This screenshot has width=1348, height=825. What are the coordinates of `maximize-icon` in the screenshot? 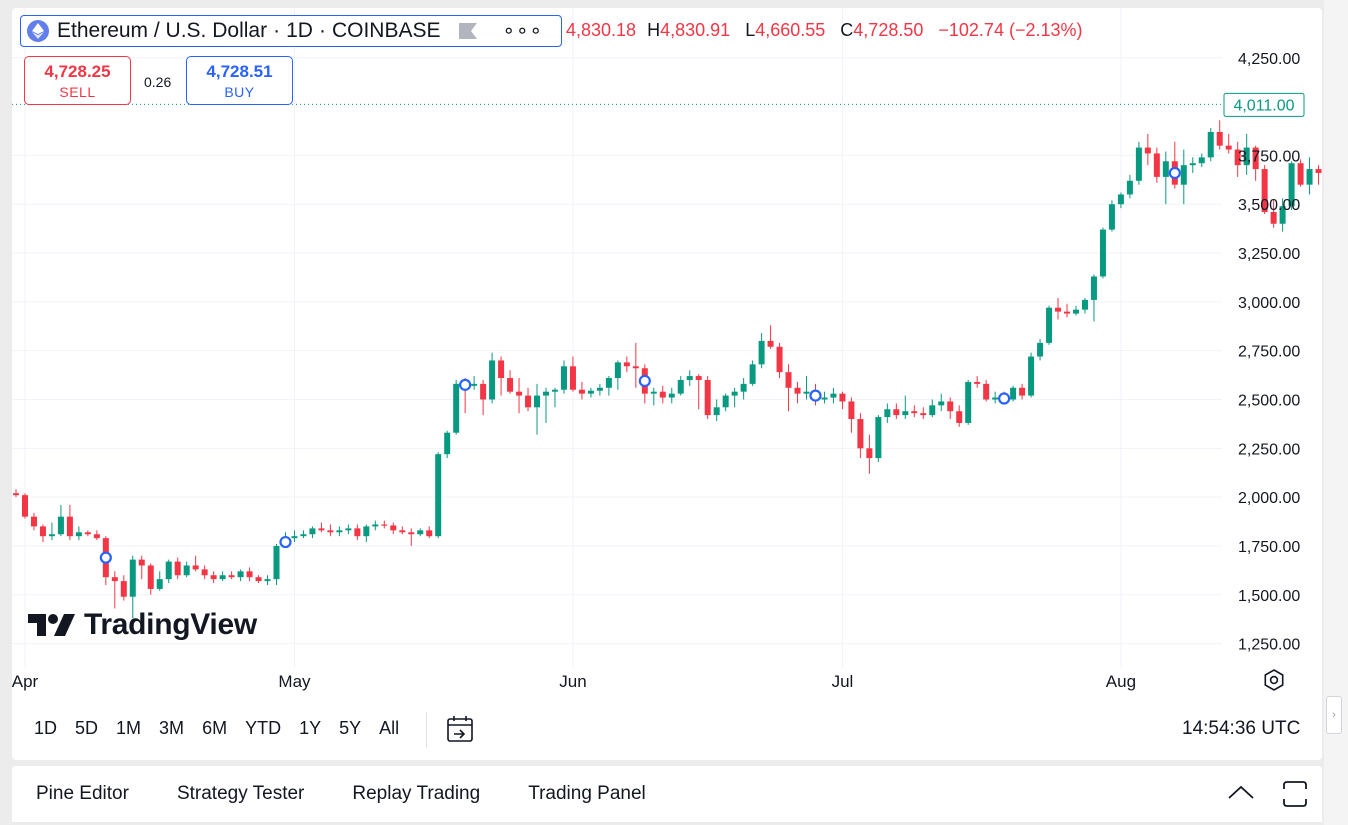 It's located at (1295, 794).